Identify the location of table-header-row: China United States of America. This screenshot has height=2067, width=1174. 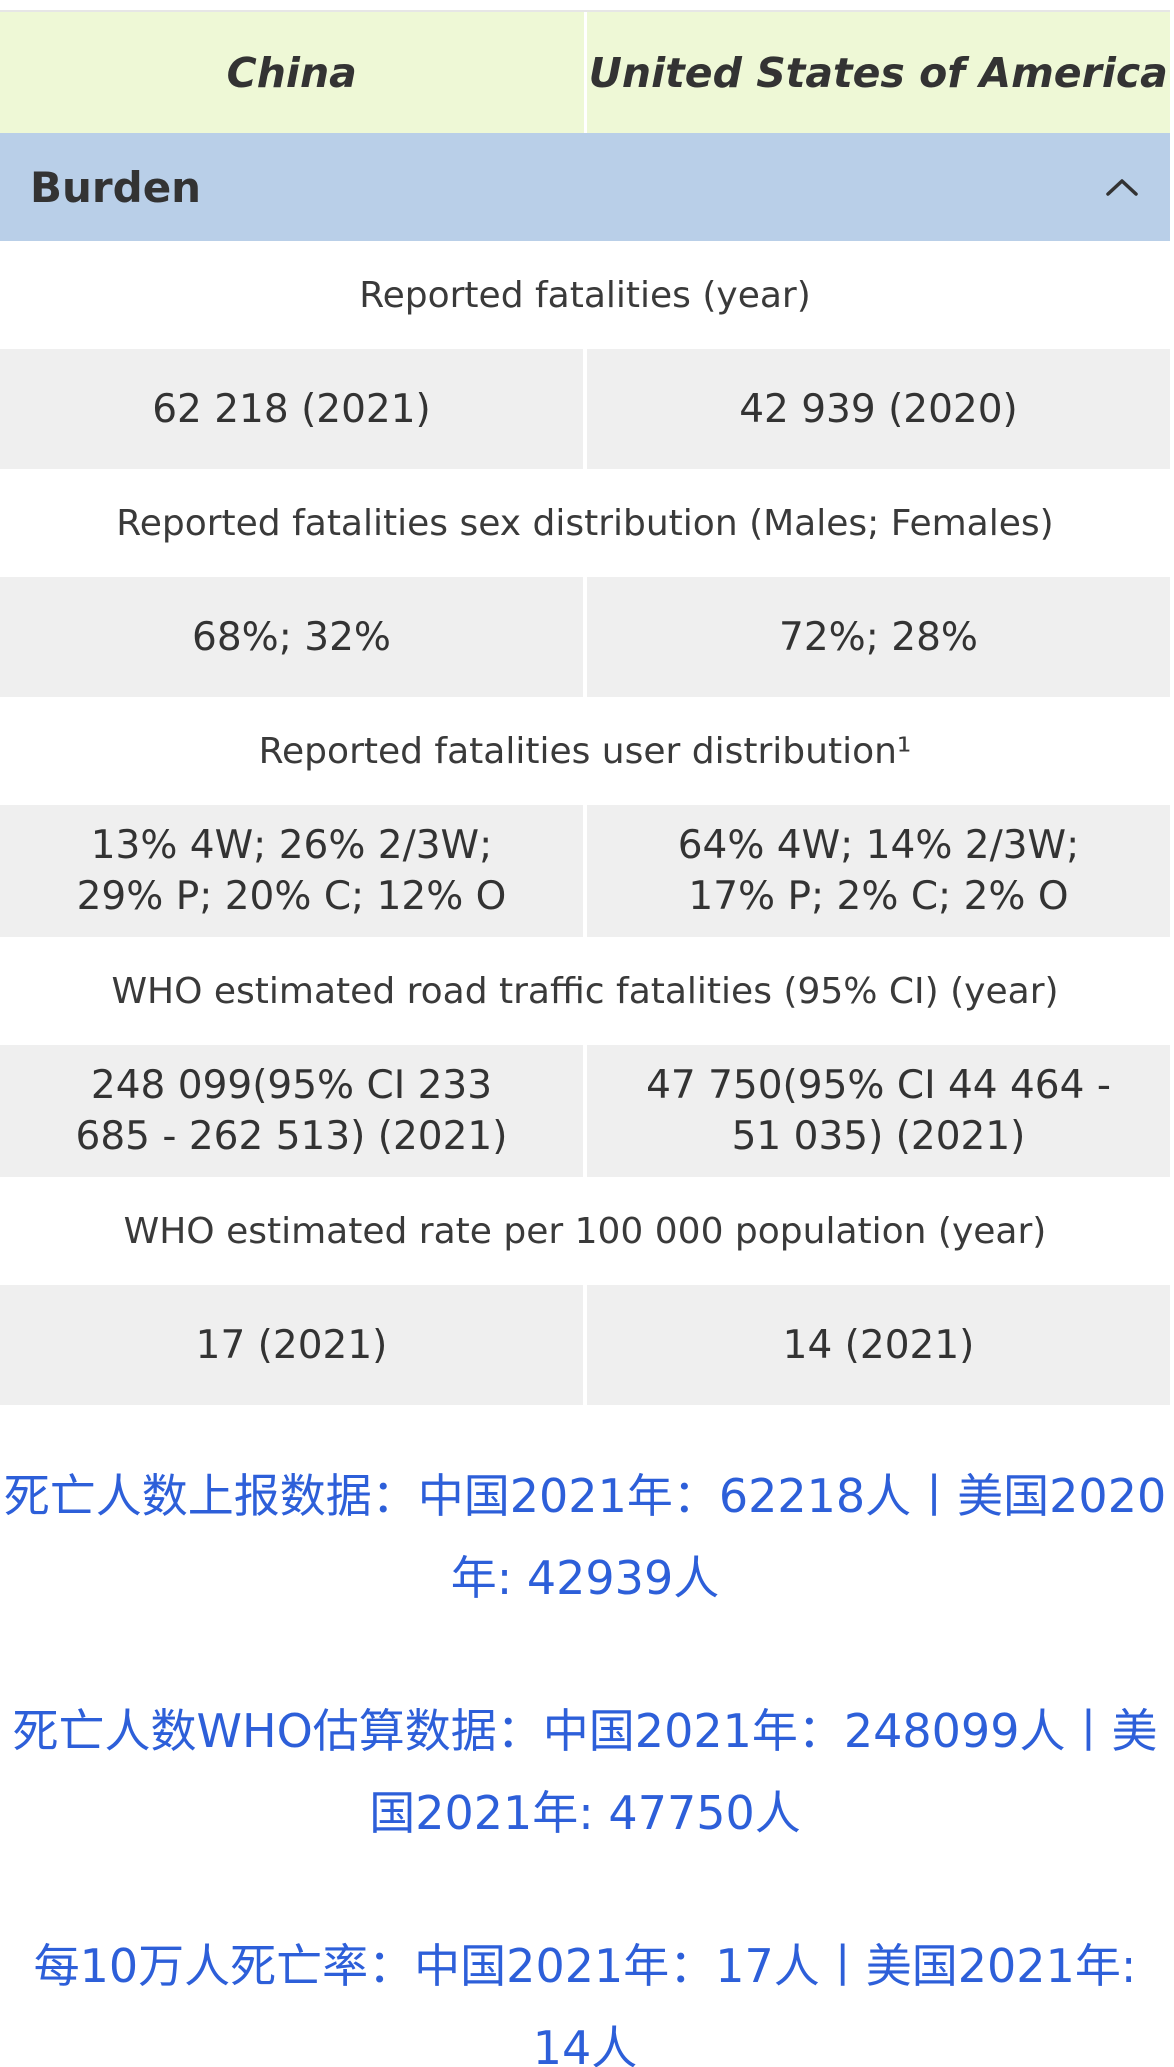
(585, 72).